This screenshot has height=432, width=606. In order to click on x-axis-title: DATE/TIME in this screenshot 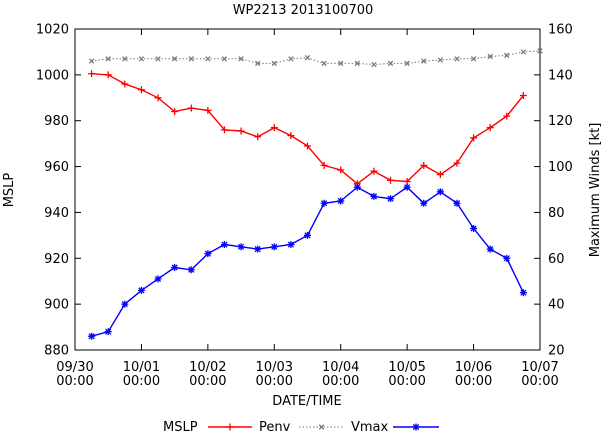, I will do `click(306, 401)`.